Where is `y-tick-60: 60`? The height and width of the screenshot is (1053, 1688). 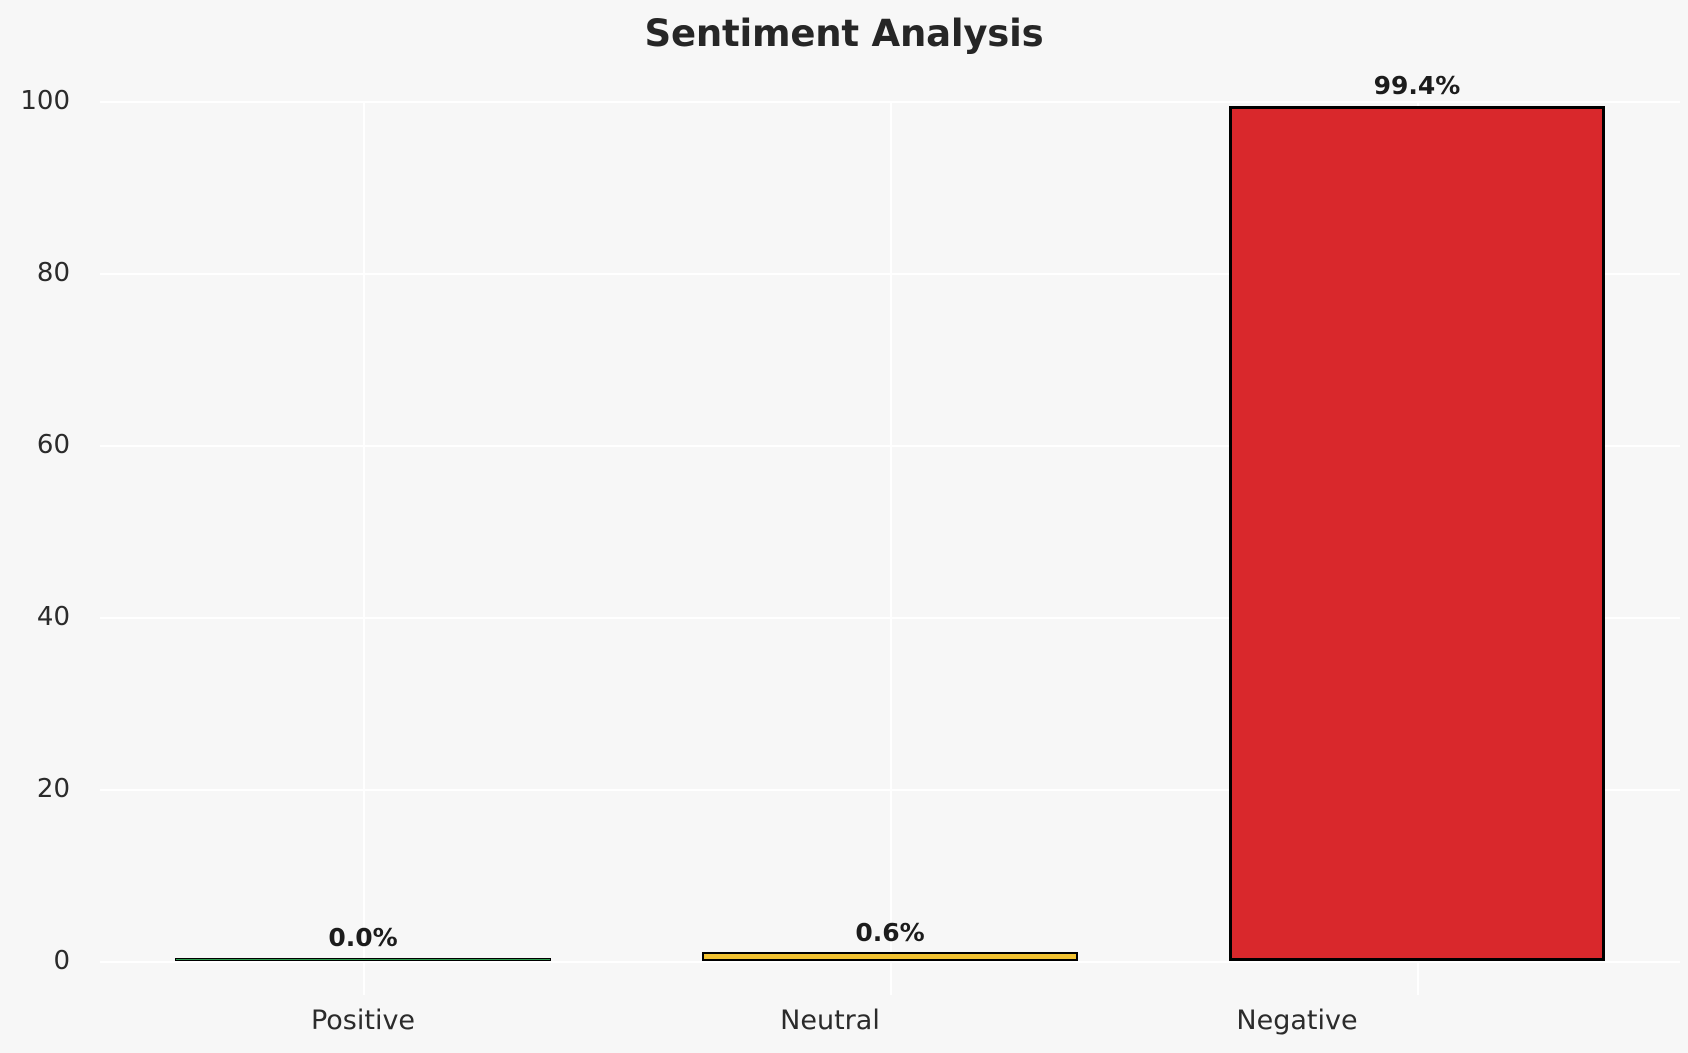
y-tick-60: 60 is located at coordinates (53, 444).